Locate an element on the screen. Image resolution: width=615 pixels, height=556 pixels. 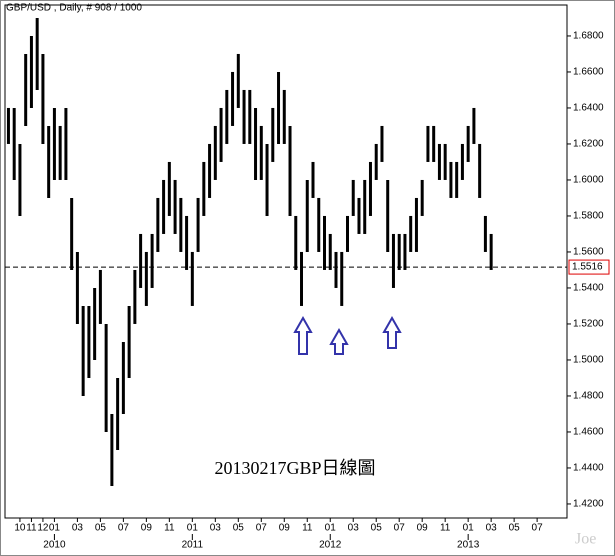
chart-title: GBP/USD , Daily, # 908 / 1000 is located at coordinates (74, 8).